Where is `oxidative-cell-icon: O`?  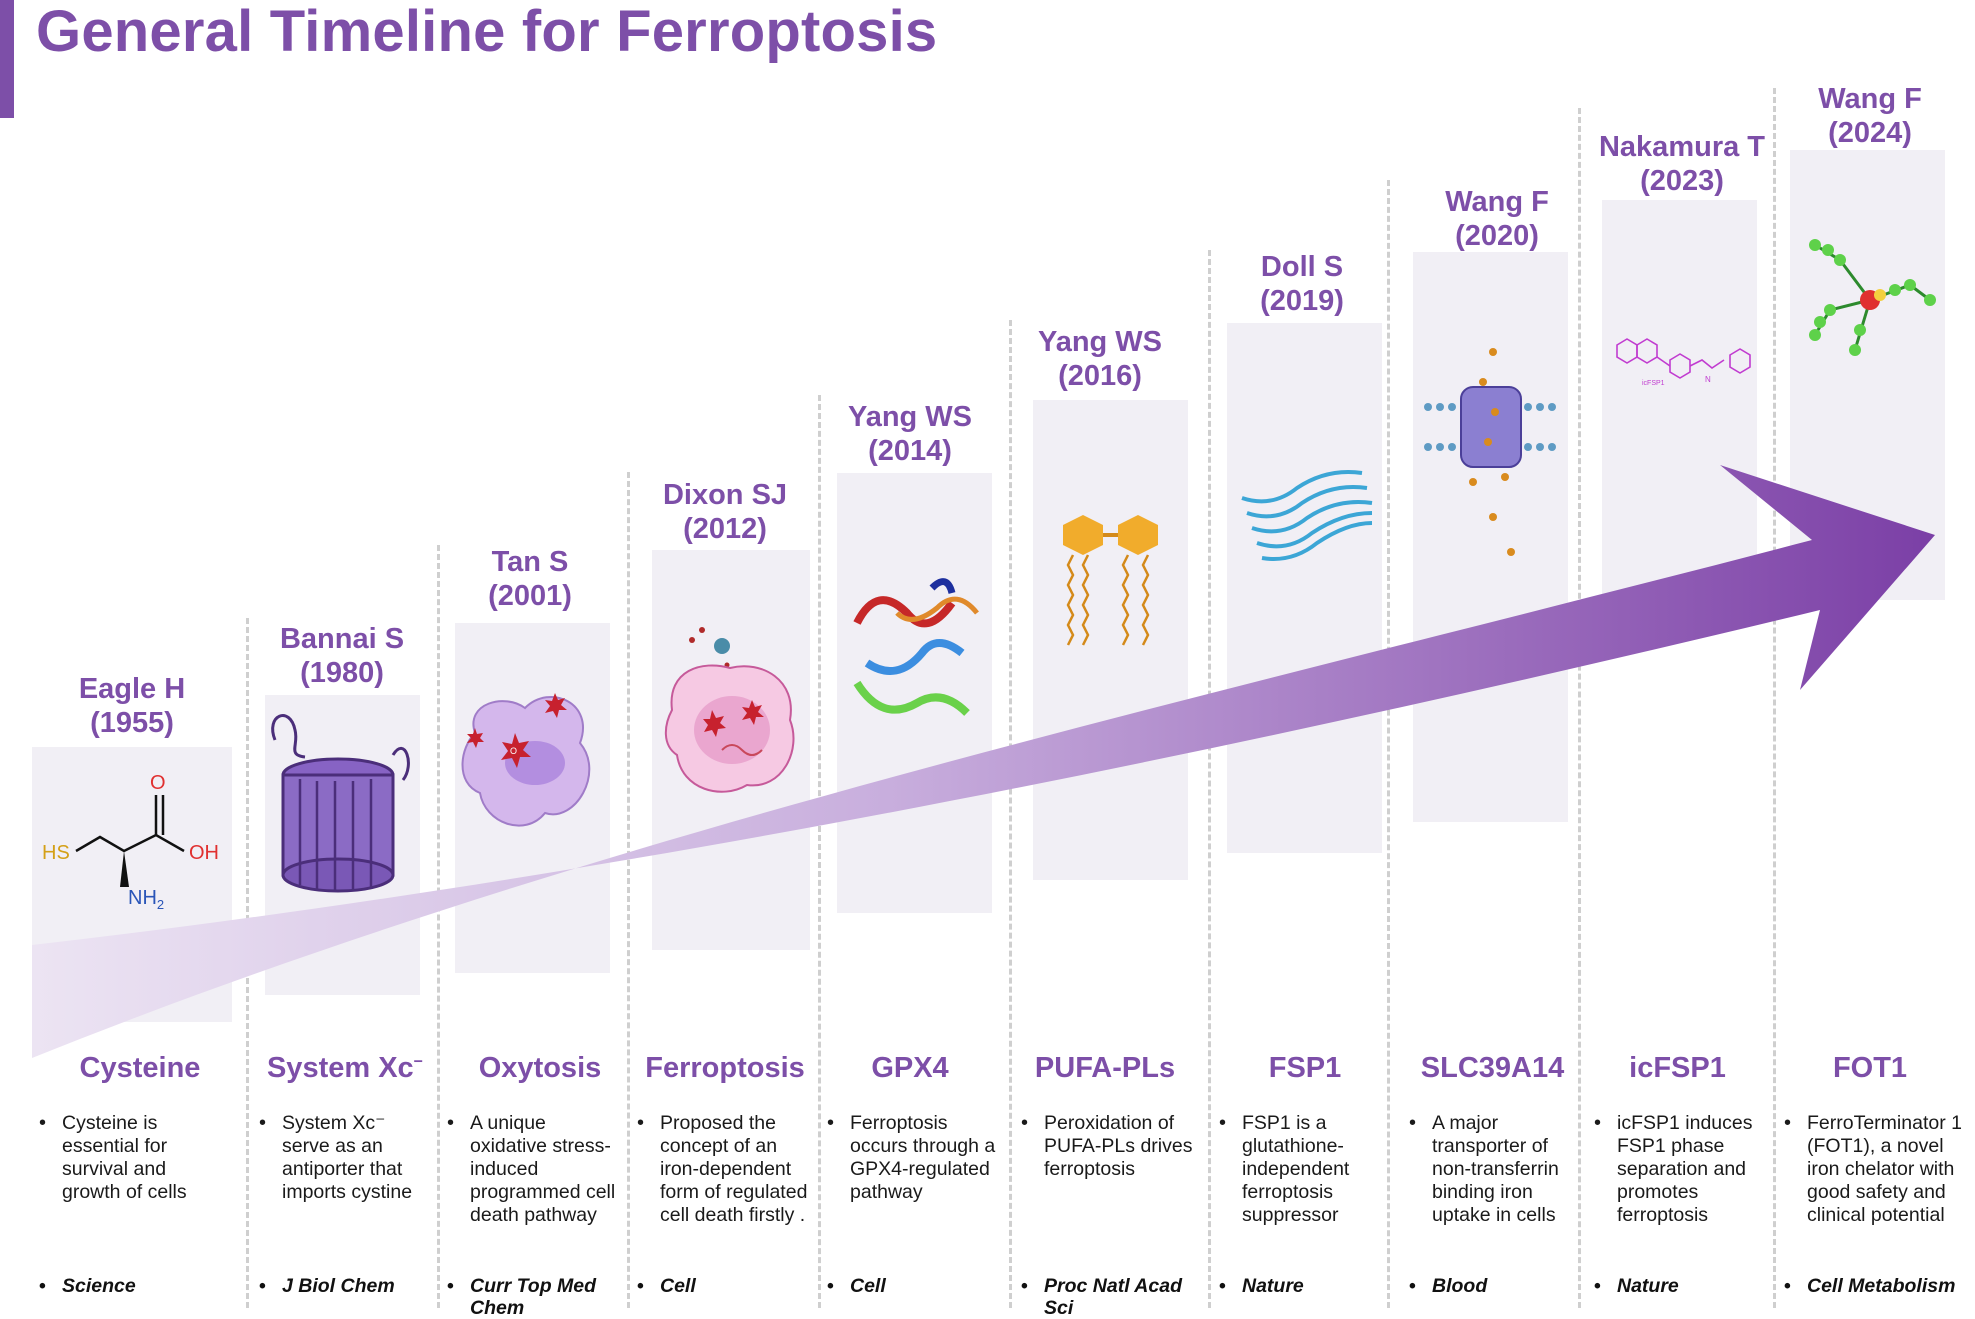 oxidative-cell-icon: O is located at coordinates (526, 760).